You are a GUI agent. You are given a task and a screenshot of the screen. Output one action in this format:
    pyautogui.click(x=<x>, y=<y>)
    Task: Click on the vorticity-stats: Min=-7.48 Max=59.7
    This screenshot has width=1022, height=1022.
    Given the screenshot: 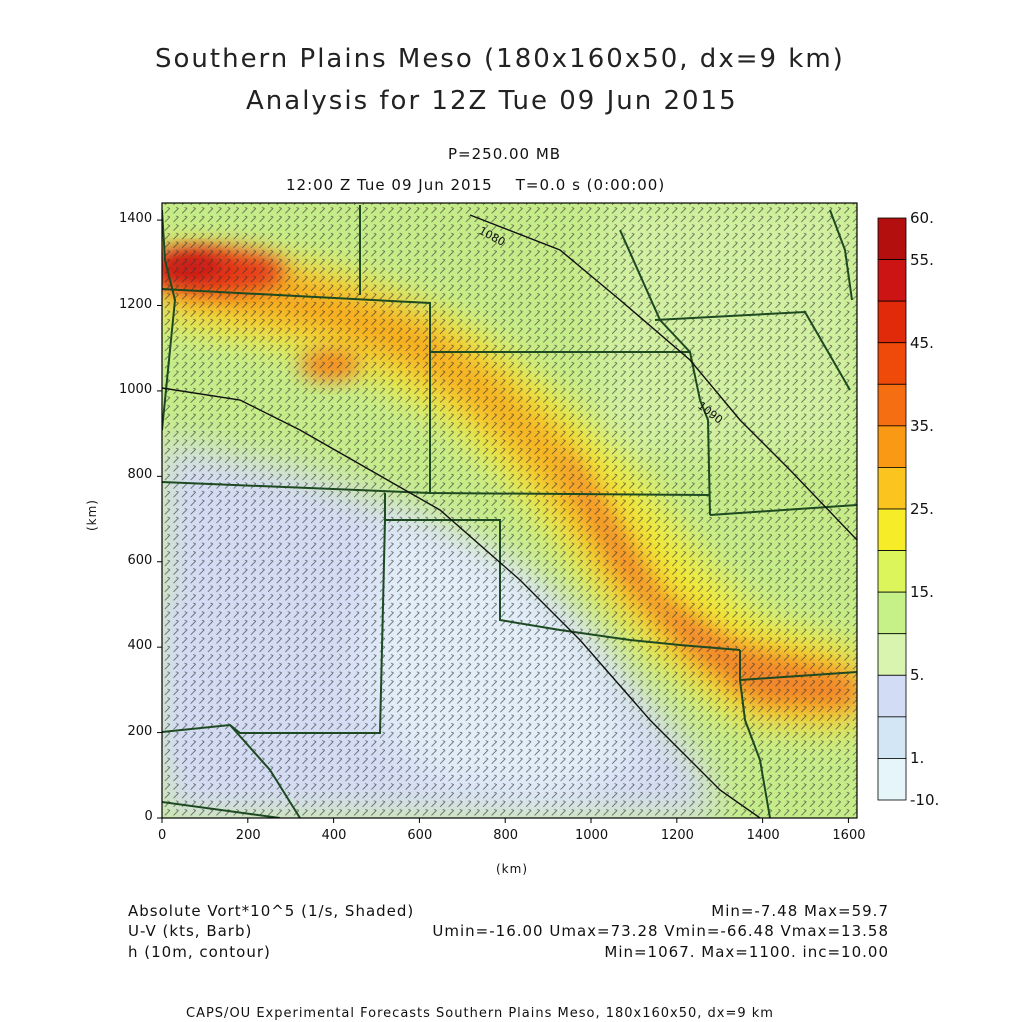 What is the action you would take?
    pyautogui.click(x=800, y=911)
    